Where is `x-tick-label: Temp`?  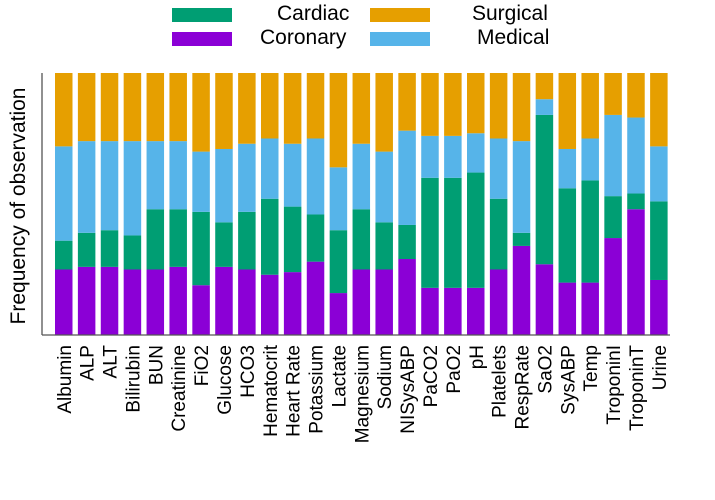 x-tick-label: Temp is located at coordinates (591, 368).